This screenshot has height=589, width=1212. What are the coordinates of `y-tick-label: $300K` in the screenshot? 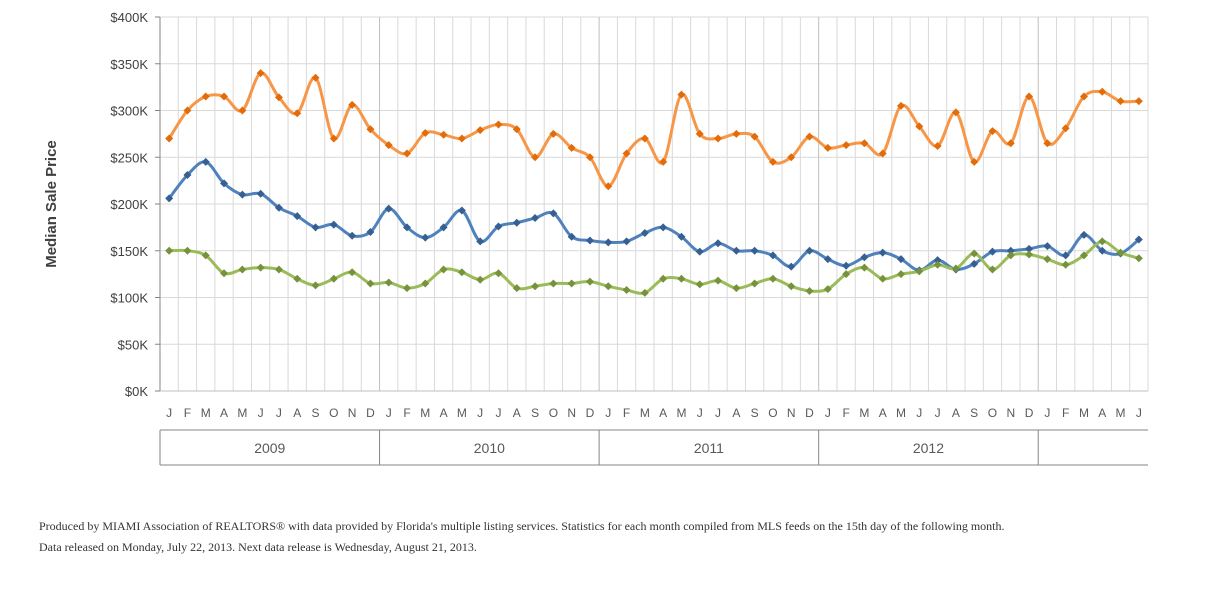 It's located at (129, 111).